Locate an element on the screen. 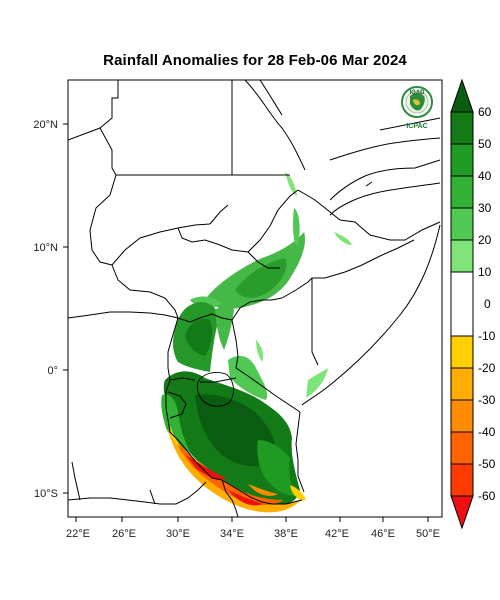 The image size is (500, 600). igad-icpac-logo: IGAD ICPAC is located at coordinates (417, 108).